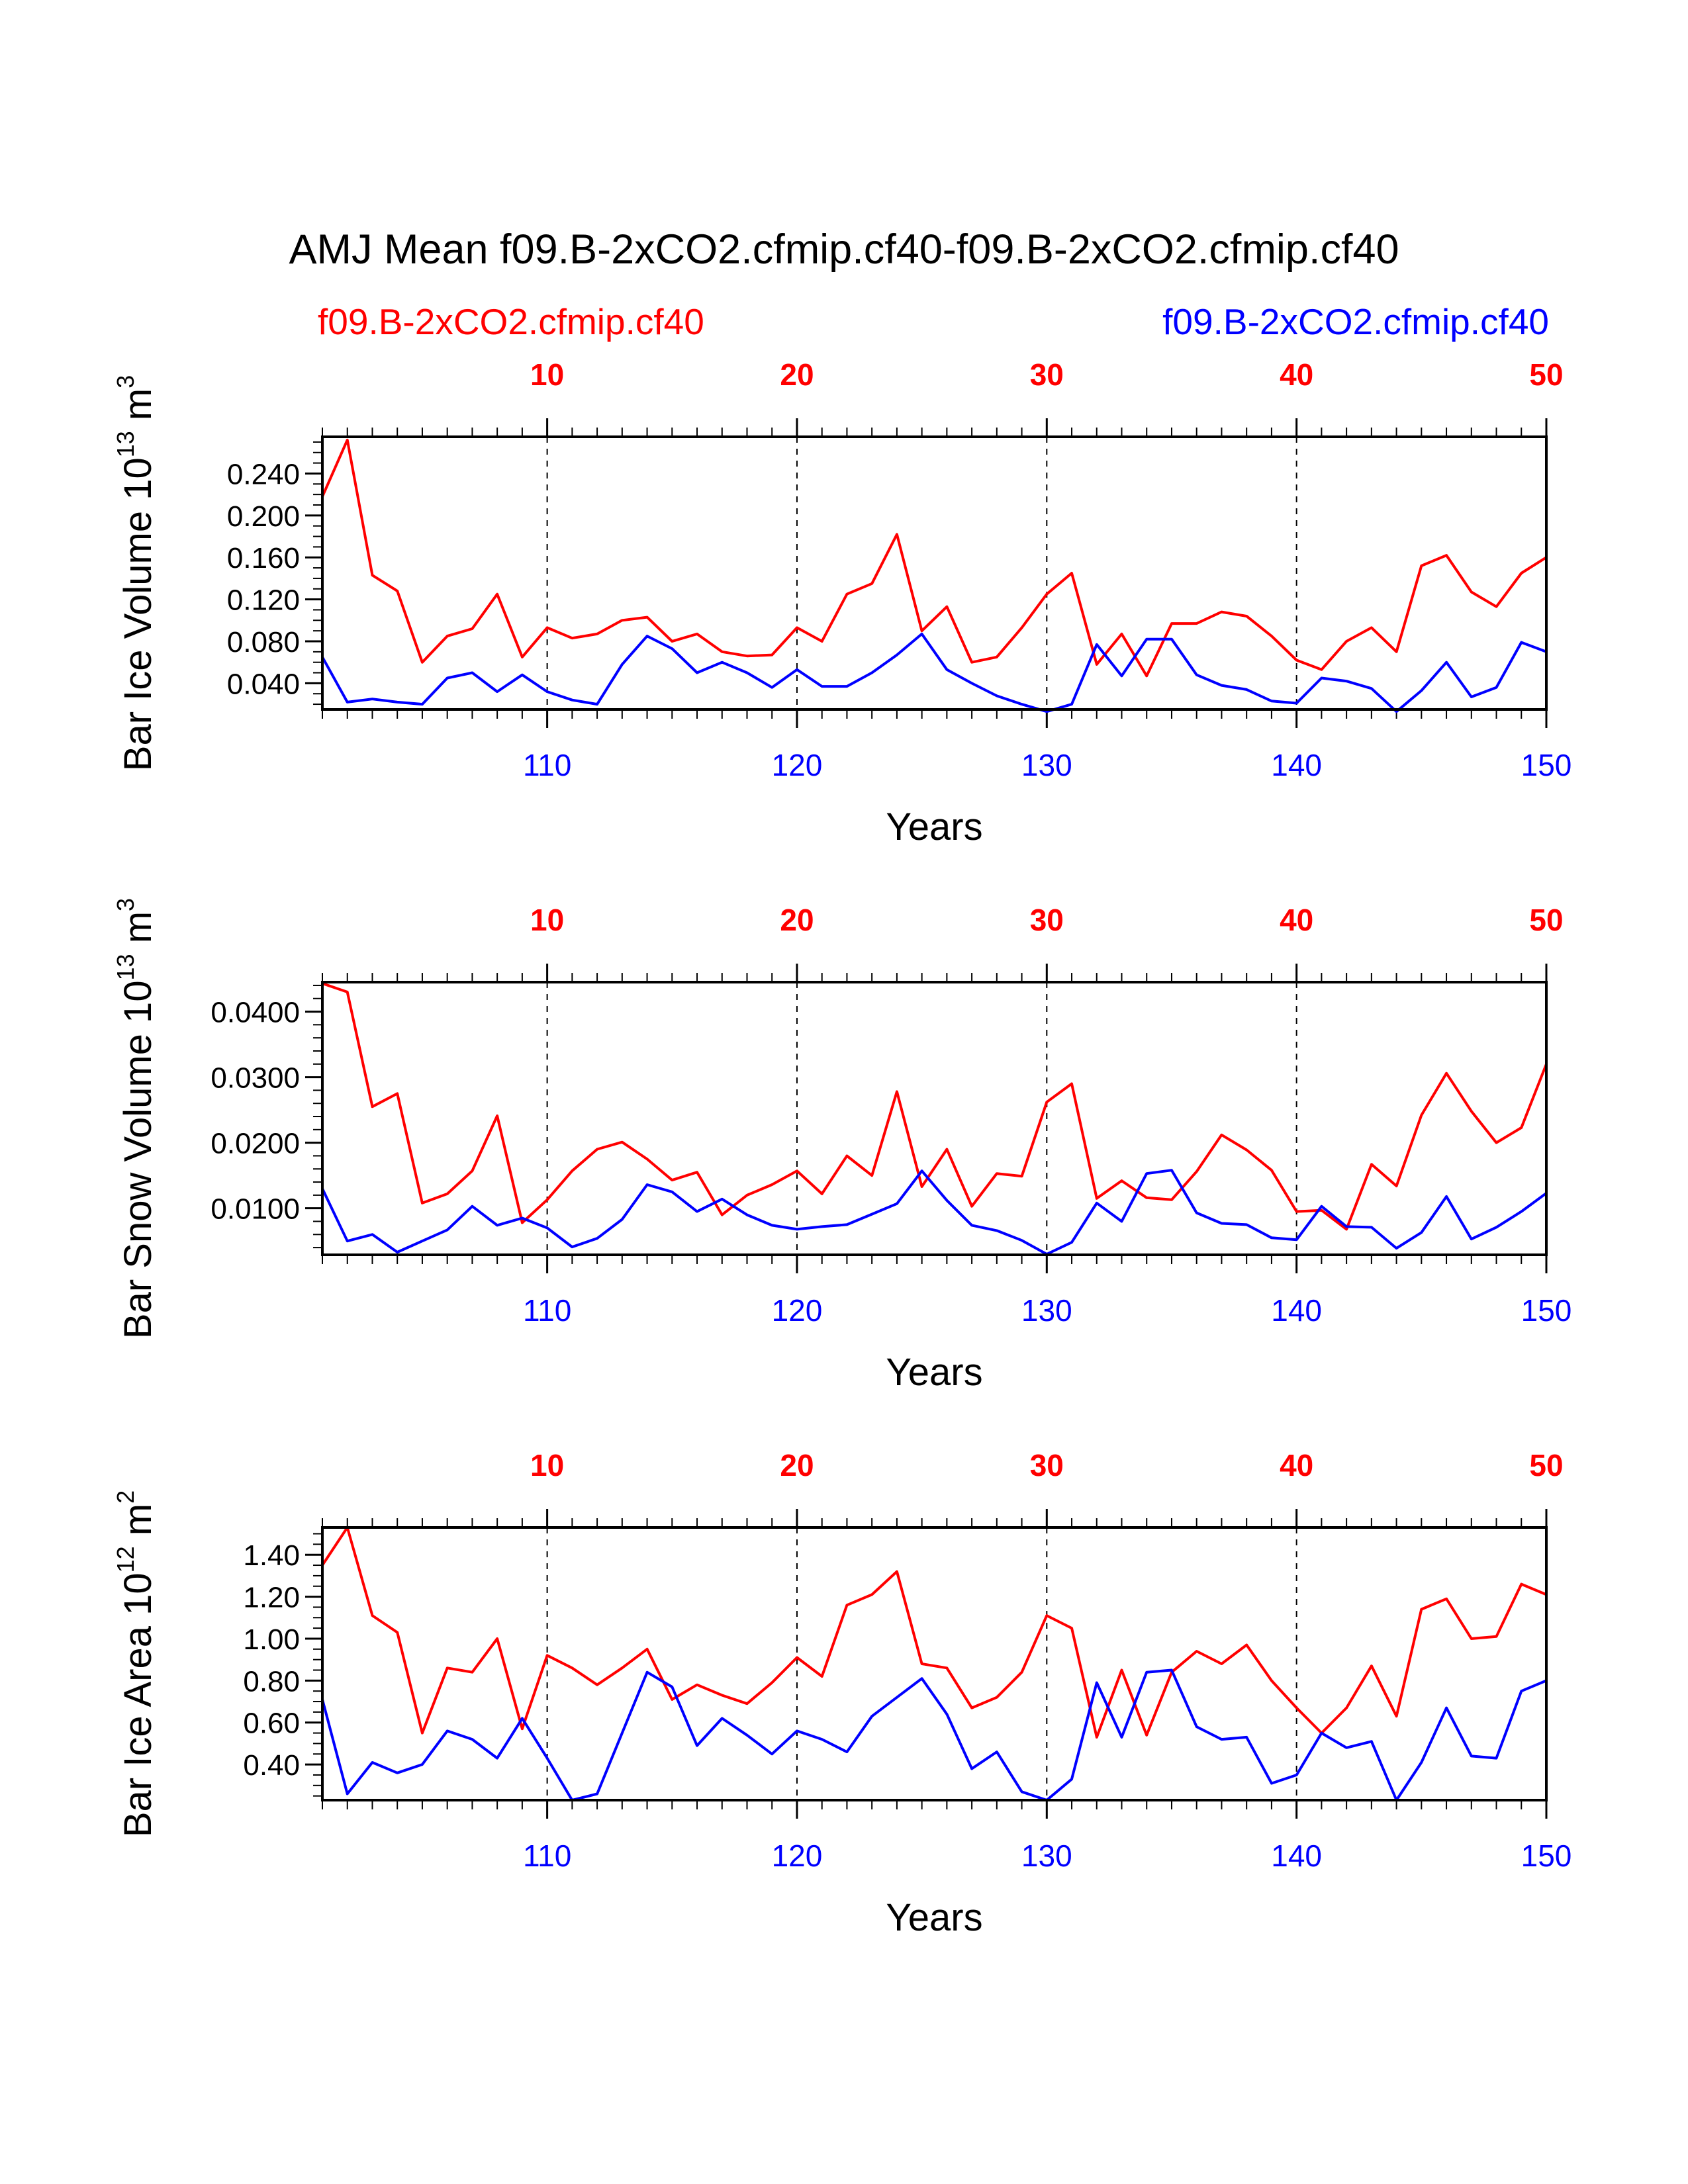  I want to click on legend-label-red: f09.B-2xCO2.cfmip.cf40, so click(511, 321).